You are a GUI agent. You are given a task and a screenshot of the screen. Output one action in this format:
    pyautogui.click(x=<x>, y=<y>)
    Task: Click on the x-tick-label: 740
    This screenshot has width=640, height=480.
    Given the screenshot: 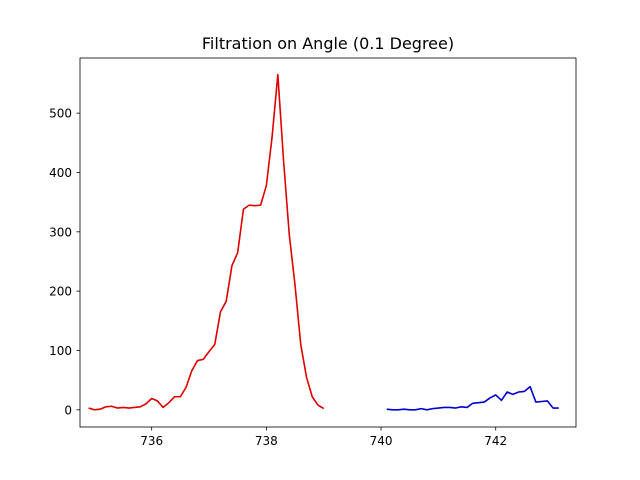 What is the action you would take?
    pyautogui.click(x=381, y=441)
    